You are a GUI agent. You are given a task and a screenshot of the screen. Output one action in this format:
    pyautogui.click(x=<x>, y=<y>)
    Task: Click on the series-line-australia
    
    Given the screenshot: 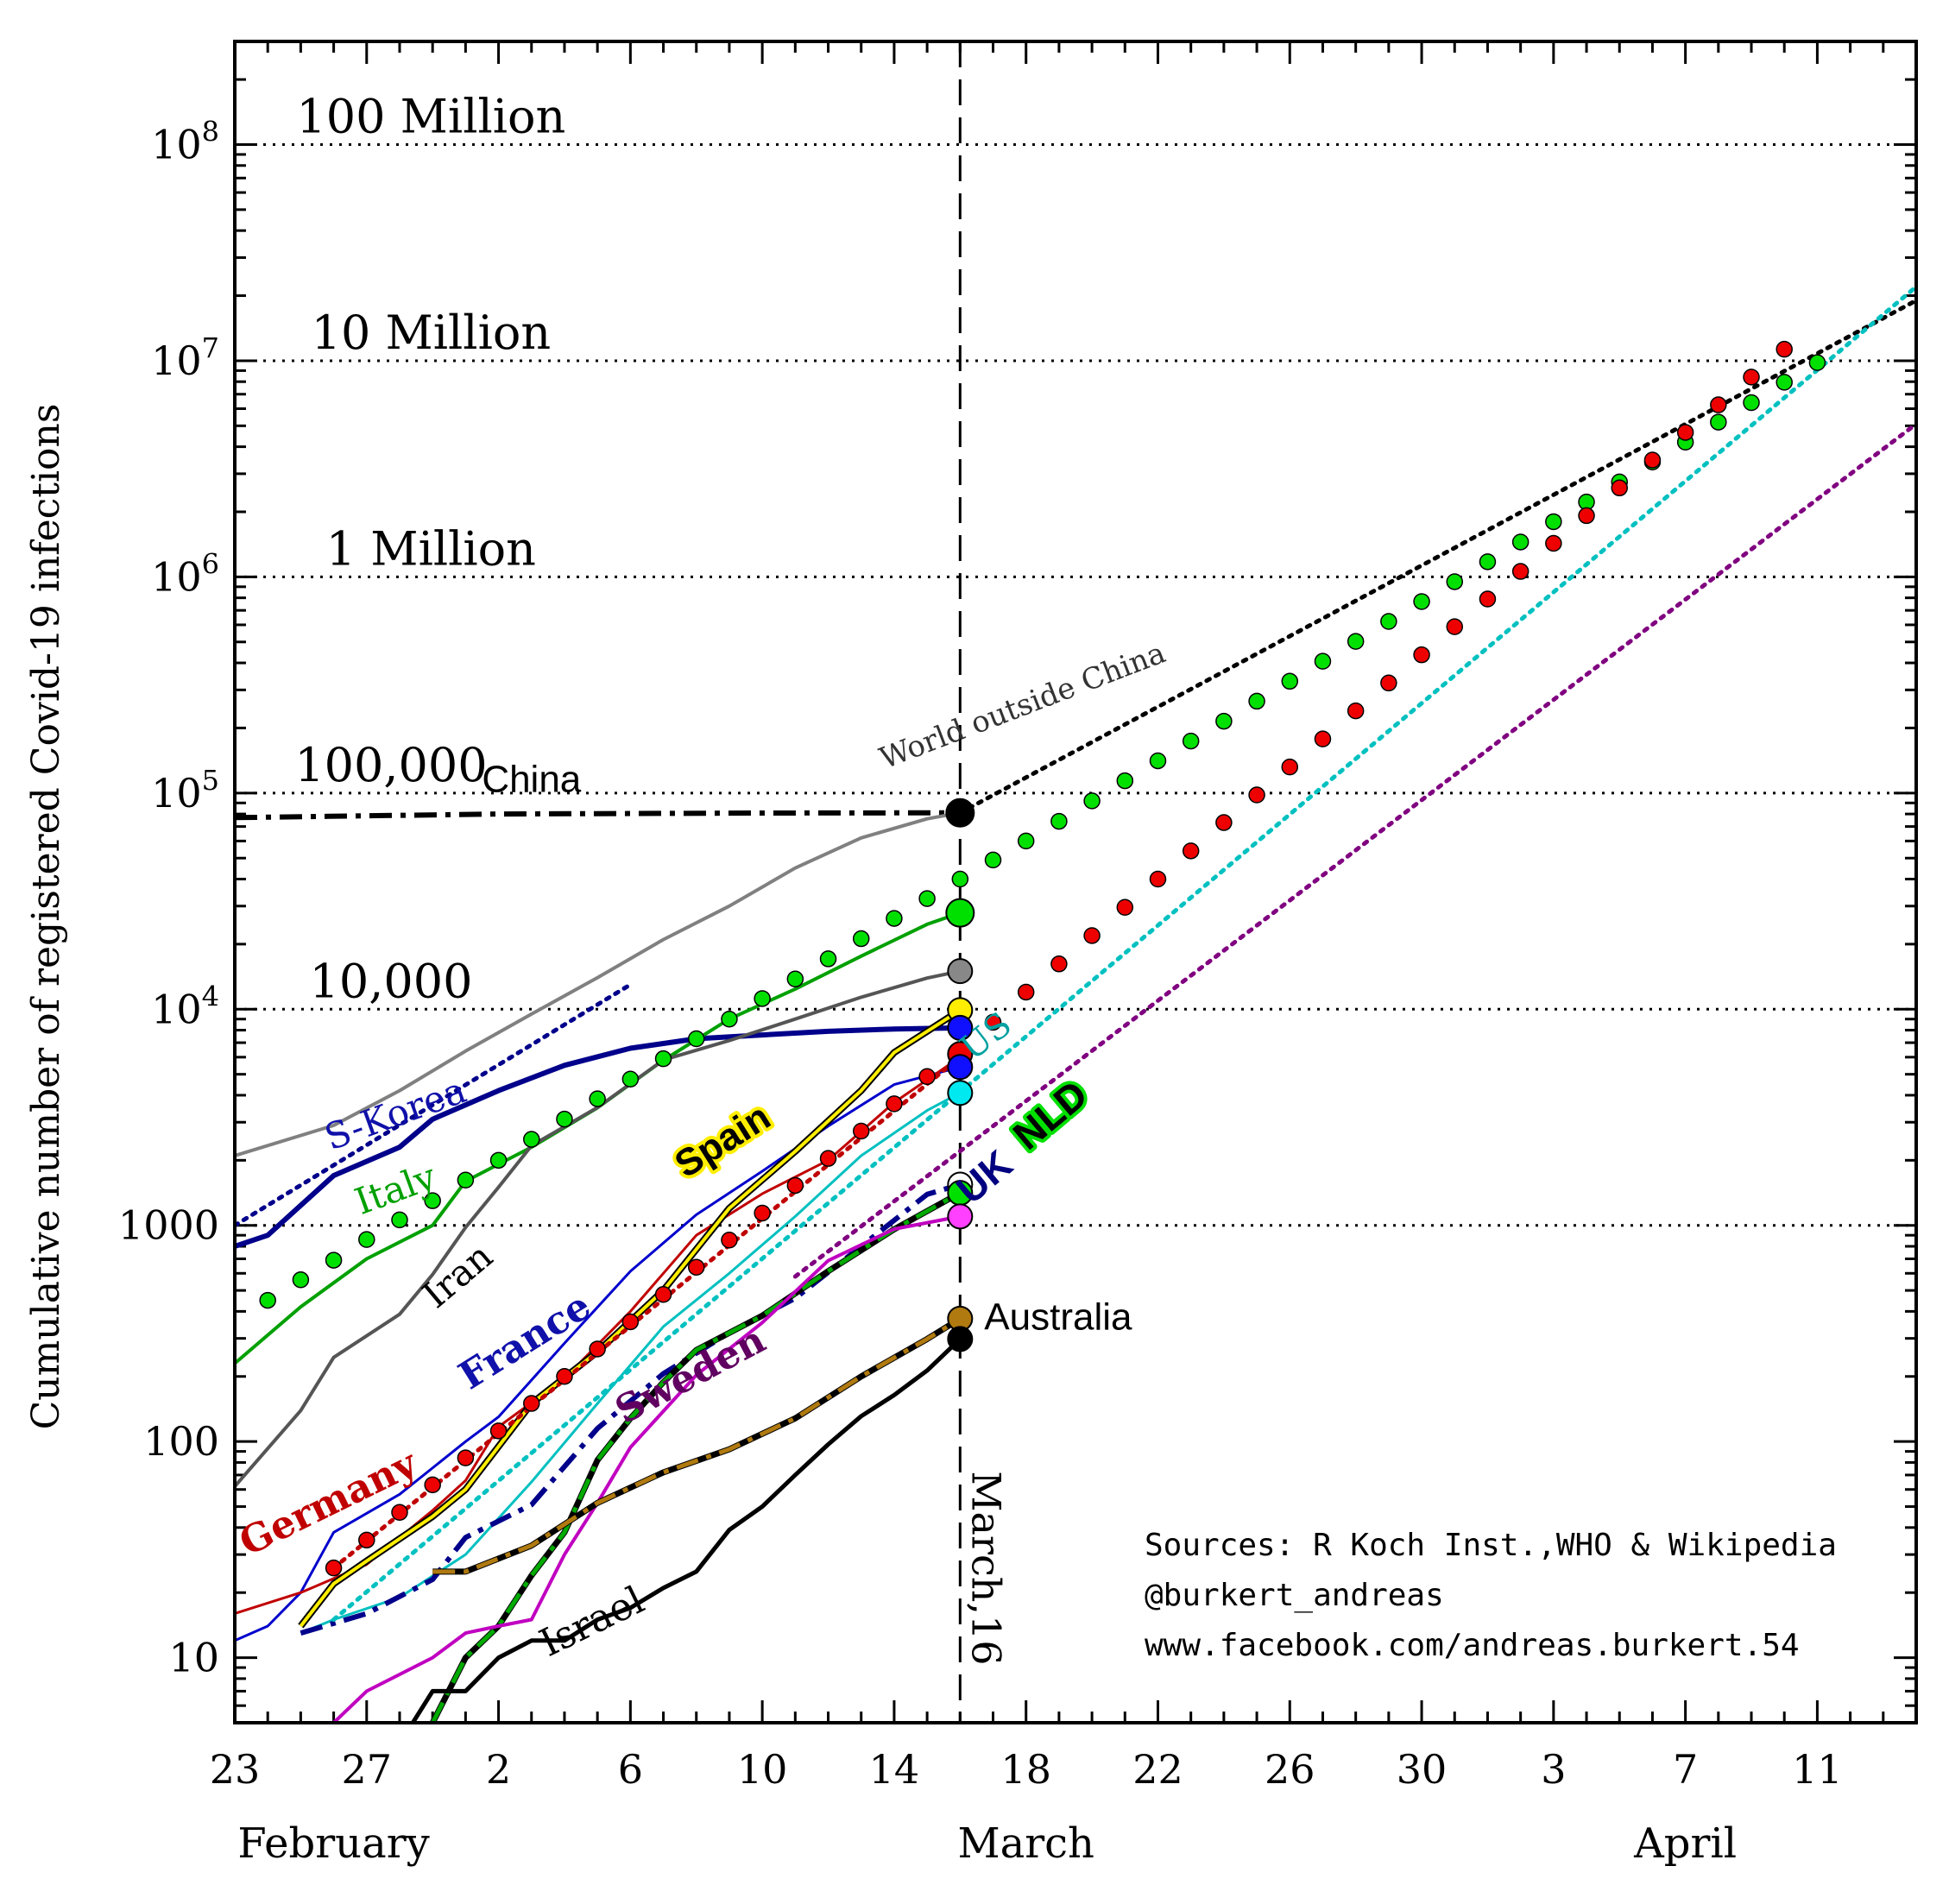 What is the action you would take?
    pyautogui.click(x=697, y=1445)
    